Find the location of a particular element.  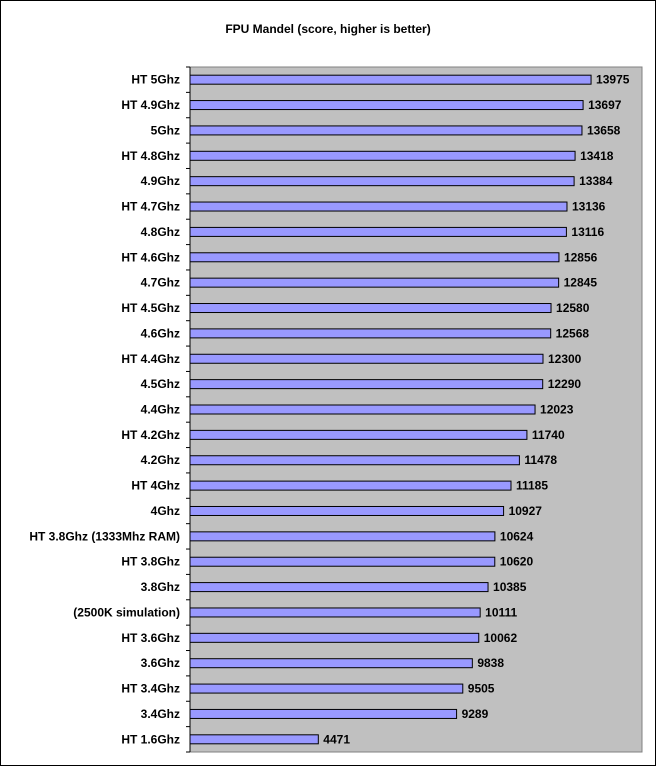

data-label: 13658 is located at coordinates (604, 130).